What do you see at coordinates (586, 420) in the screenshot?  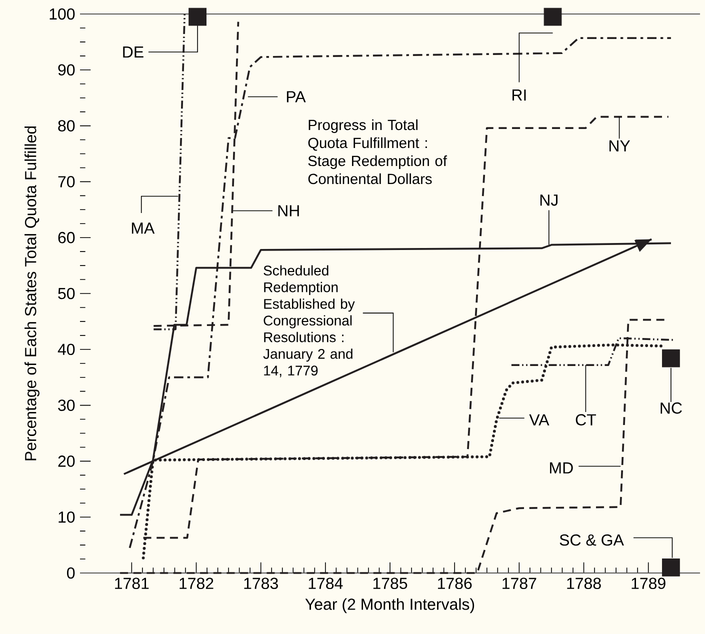 I see `text: CT` at bounding box center [586, 420].